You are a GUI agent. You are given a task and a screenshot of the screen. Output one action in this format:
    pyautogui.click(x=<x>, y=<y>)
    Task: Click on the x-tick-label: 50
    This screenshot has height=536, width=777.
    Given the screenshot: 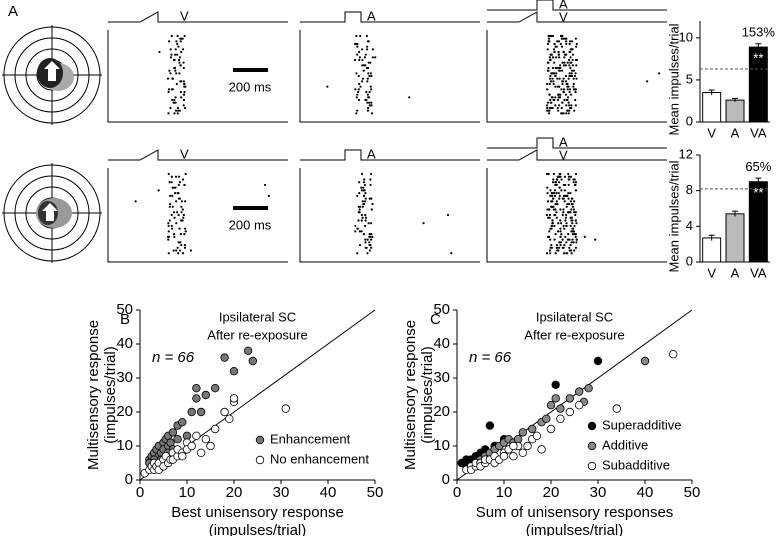 What is the action you would take?
    pyautogui.click(x=692, y=492)
    